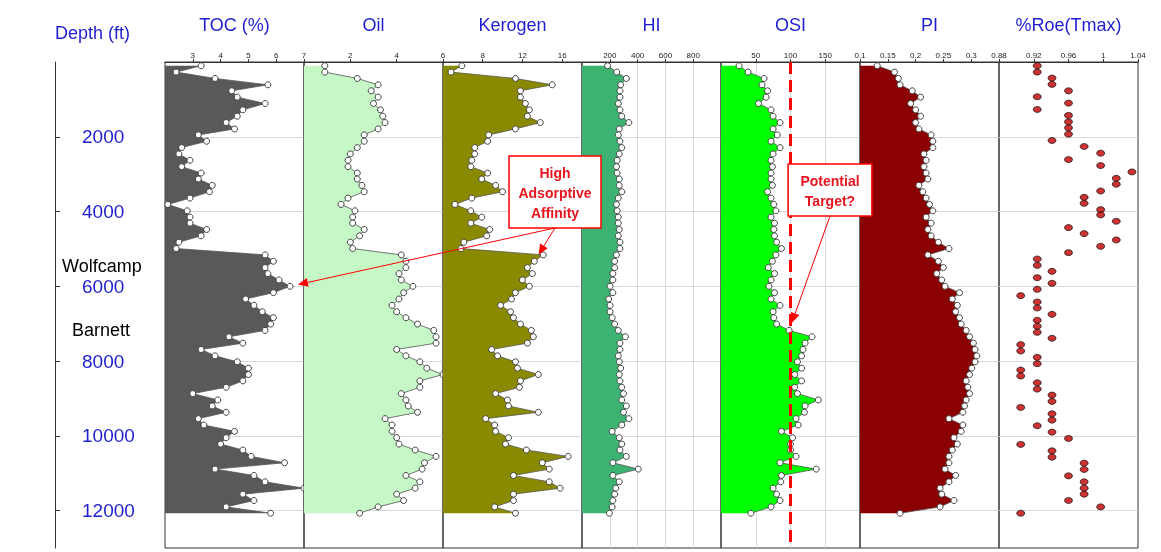 This screenshot has width=1161, height=552. What do you see at coordinates (610, 55) in the screenshot?
I see `x-tick-label: 200` at bounding box center [610, 55].